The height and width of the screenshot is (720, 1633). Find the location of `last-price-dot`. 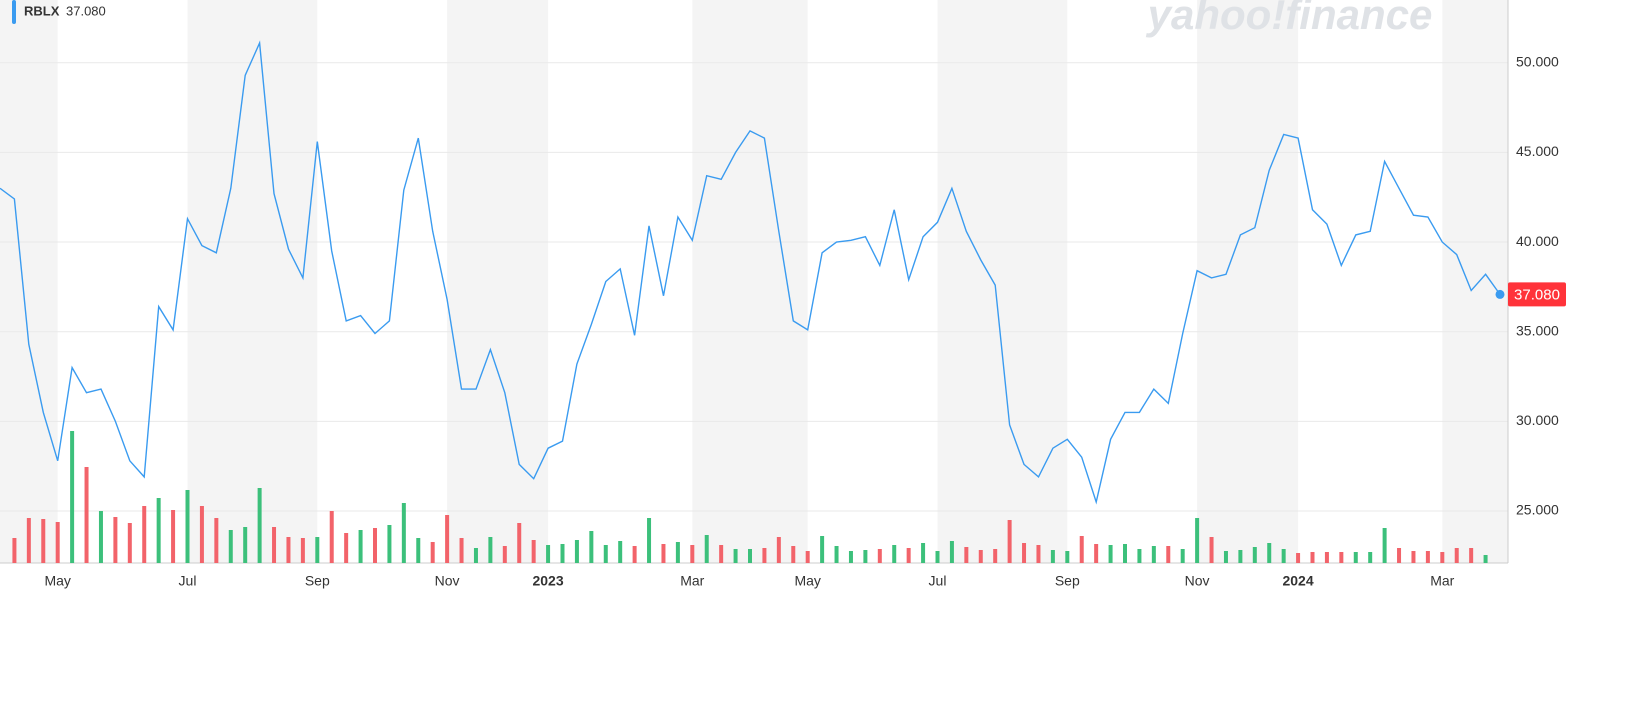

last-price-dot is located at coordinates (1500, 294).